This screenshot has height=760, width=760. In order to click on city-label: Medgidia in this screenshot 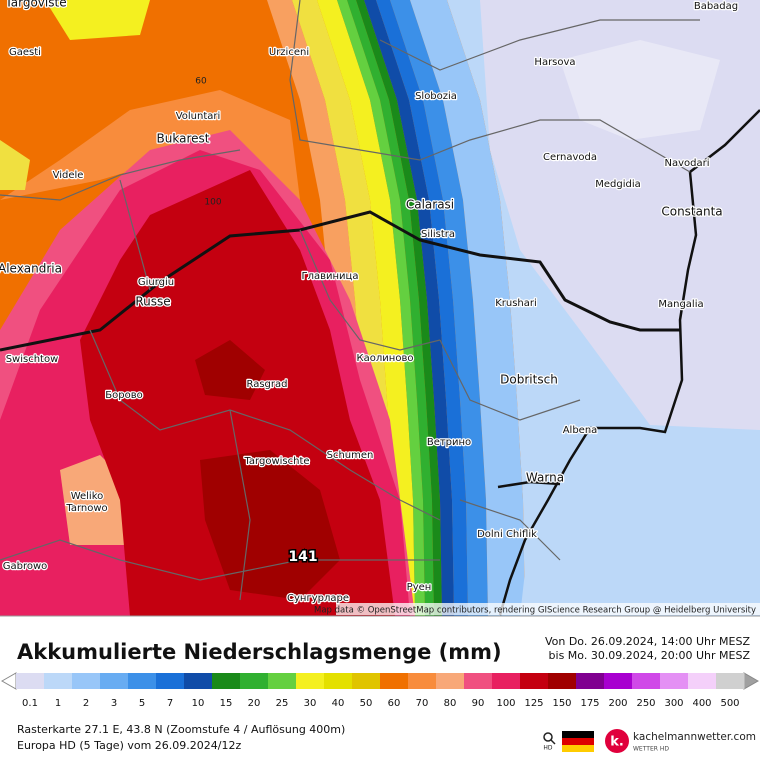, I will do `click(618, 184)`.